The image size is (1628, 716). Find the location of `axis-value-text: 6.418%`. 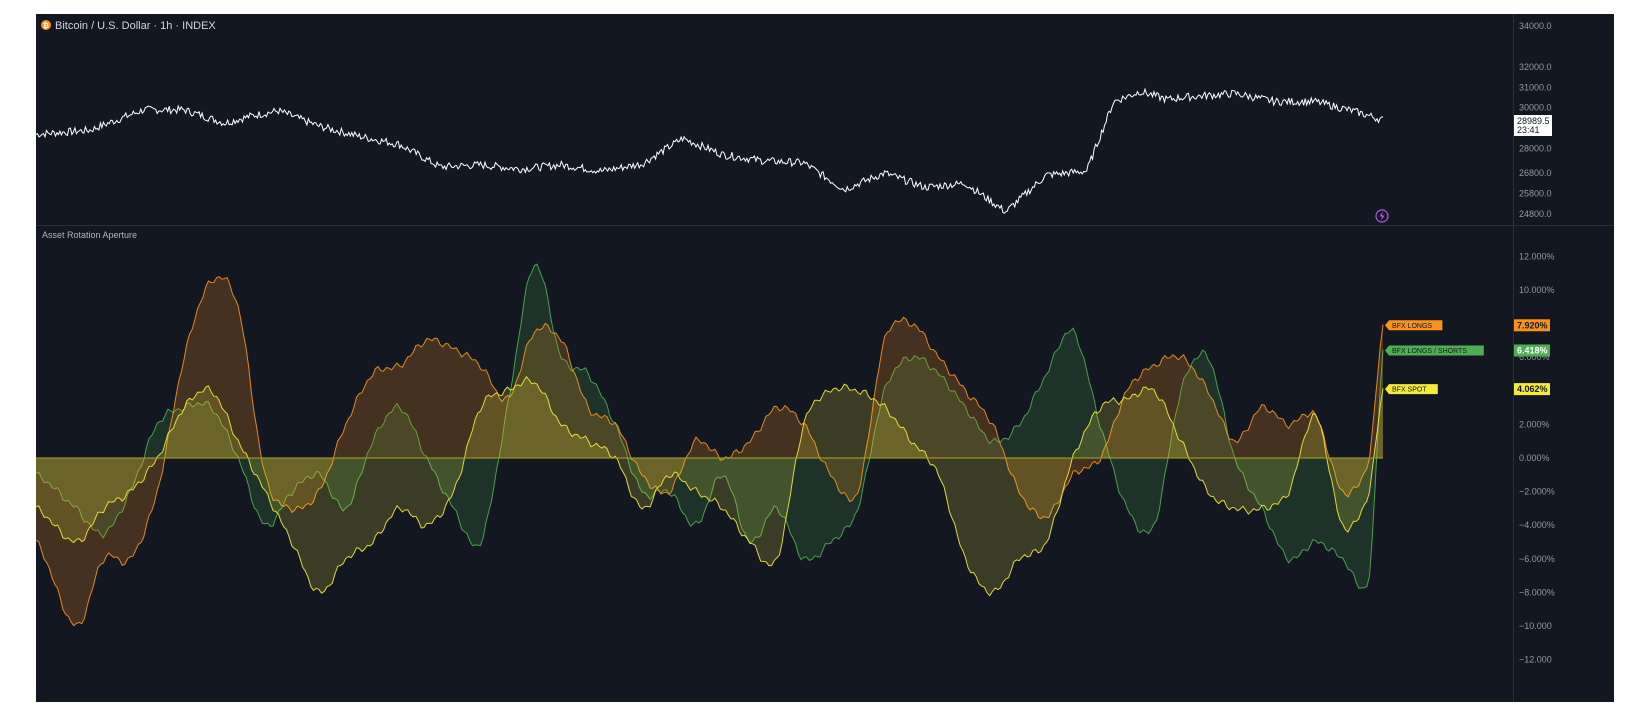

axis-value-text: 6.418% is located at coordinates (1532, 350).